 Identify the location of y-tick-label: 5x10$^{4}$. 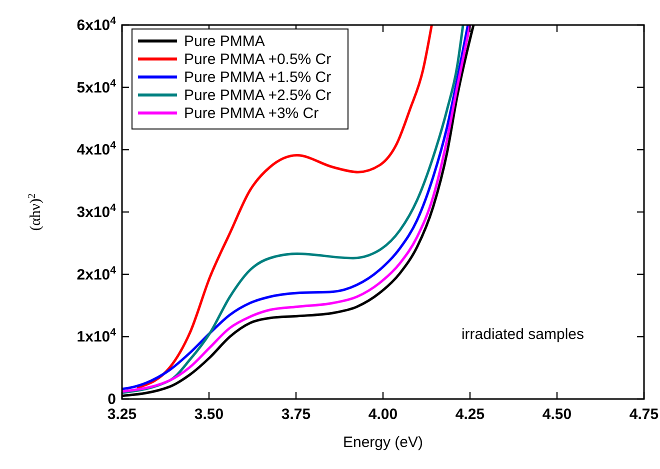
(96, 86).